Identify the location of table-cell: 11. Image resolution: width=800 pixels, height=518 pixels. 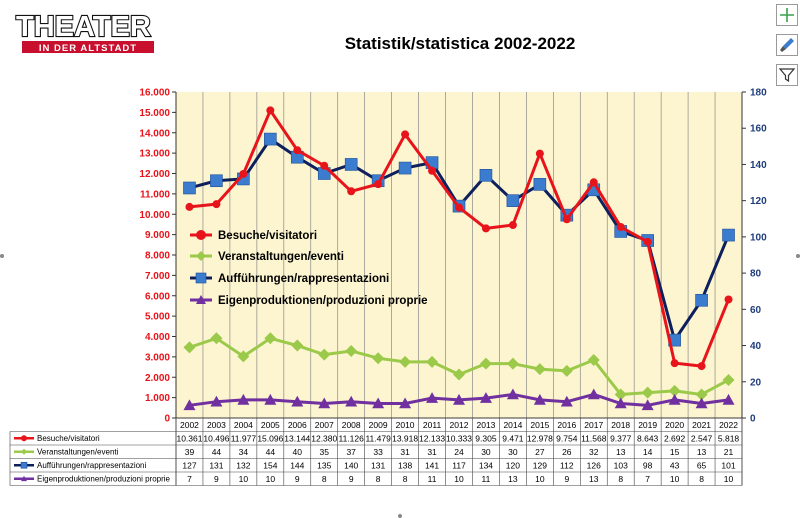
(432, 479).